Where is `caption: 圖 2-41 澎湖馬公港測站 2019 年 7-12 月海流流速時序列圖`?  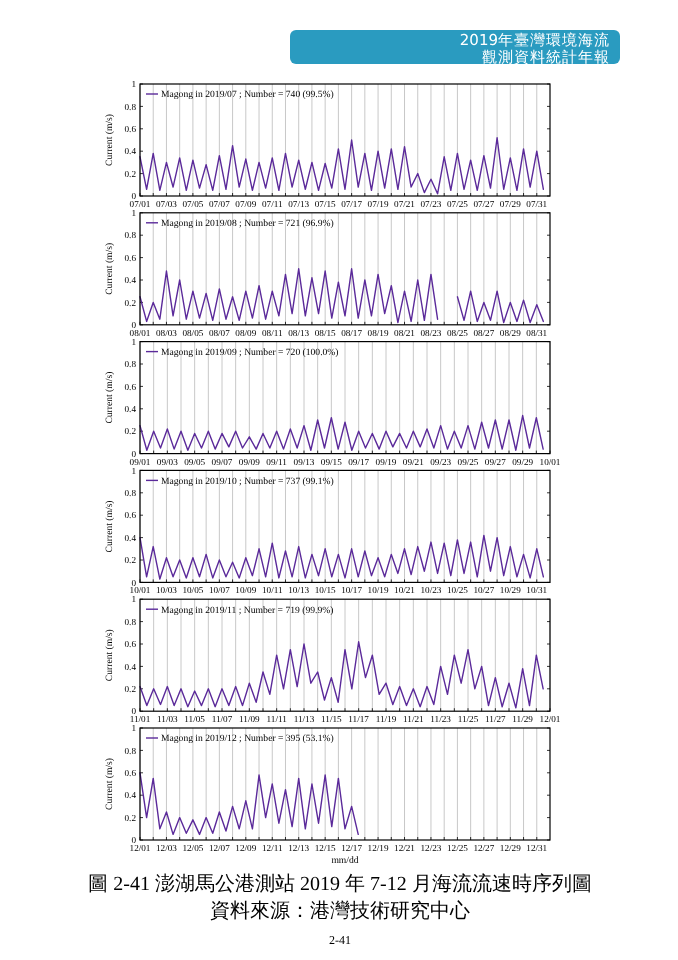 caption: 圖 2-41 澎湖馬公港測站 2019 年 7-12 月海流流速時序列圖 is located at coordinates (340, 884).